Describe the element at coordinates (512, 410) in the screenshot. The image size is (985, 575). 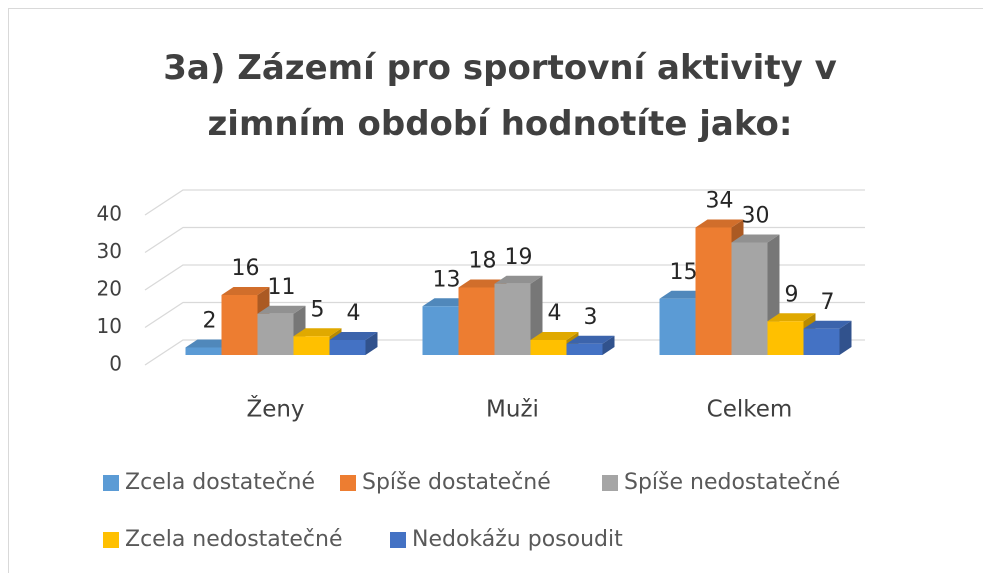
I see `x-tick-label: Muži` at that location.